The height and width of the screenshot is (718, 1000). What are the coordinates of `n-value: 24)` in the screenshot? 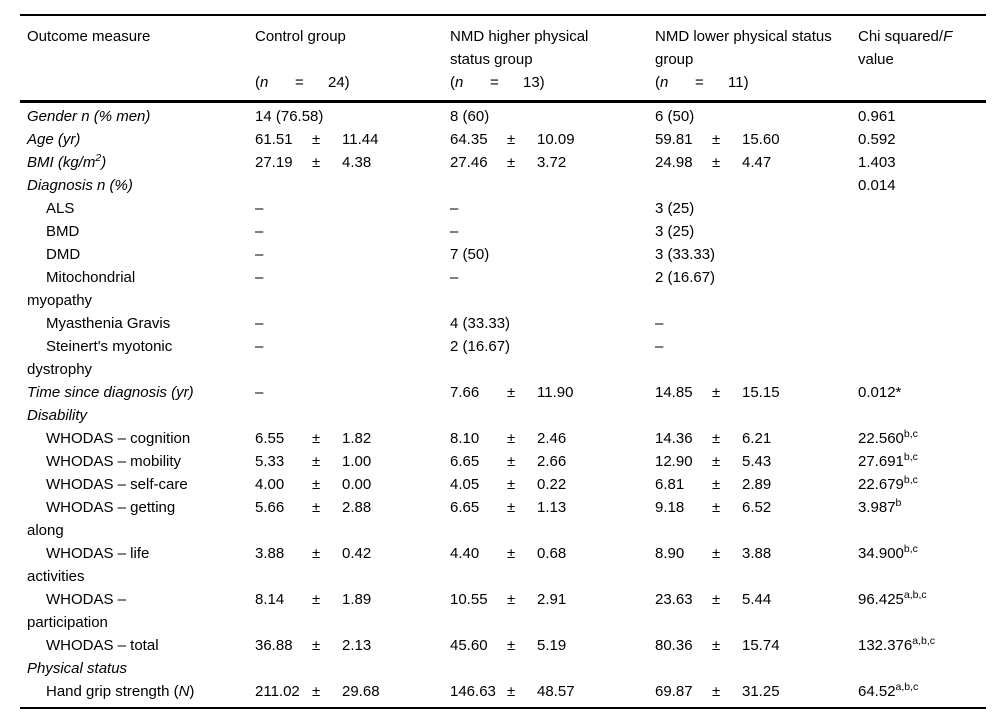 It's located at (339, 82).